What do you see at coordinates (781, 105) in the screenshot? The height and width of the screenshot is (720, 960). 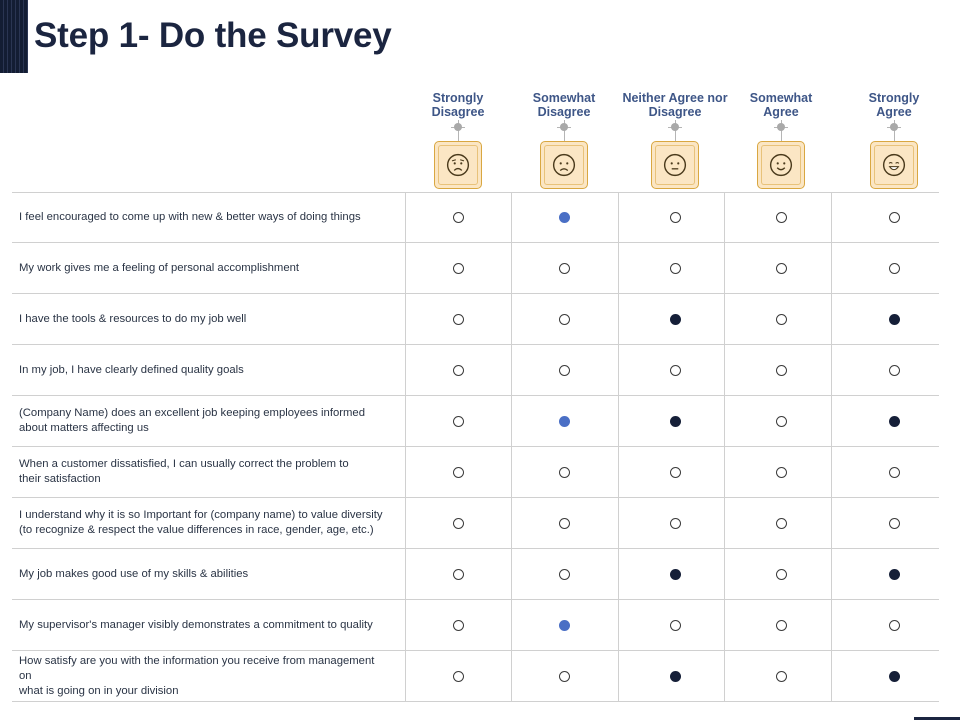 I see `column-header-4: Somewhat Agree` at bounding box center [781, 105].